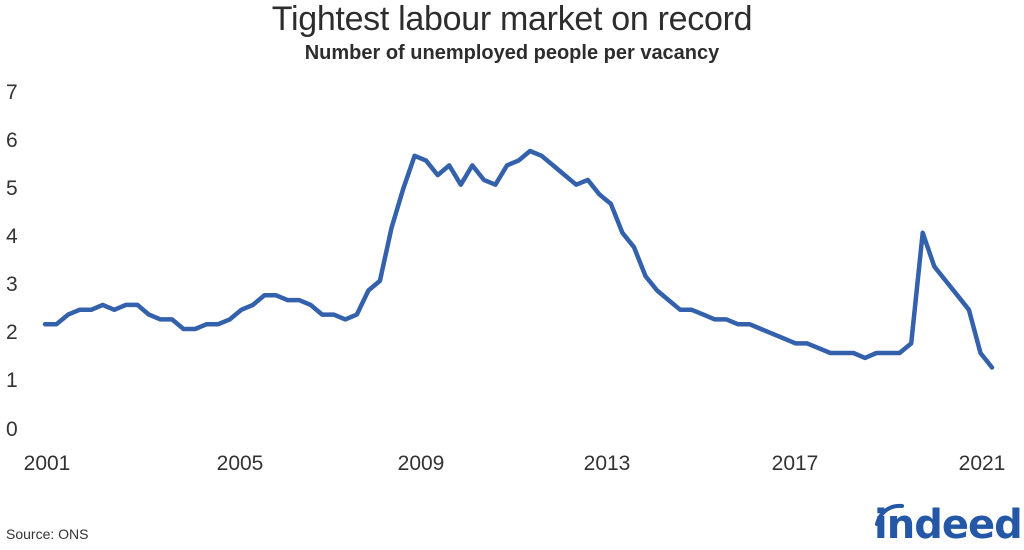 This screenshot has height=550, width=1024. What do you see at coordinates (12, 92) in the screenshot?
I see `y-tick-7: 7` at bounding box center [12, 92].